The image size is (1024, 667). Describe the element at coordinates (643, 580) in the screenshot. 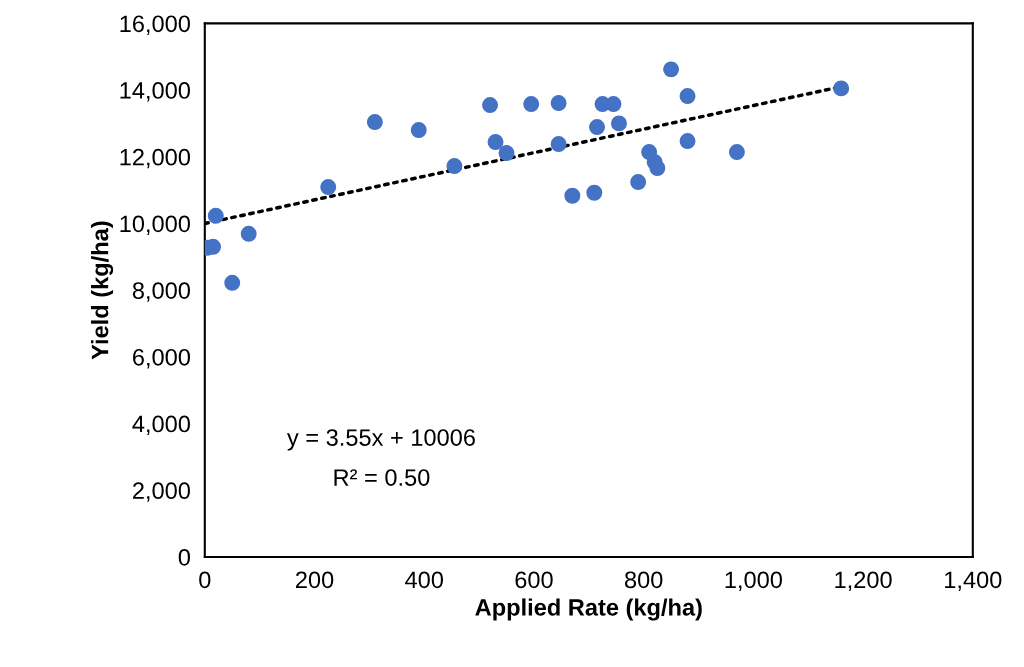

I see `x-tick-label: 800` at that location.